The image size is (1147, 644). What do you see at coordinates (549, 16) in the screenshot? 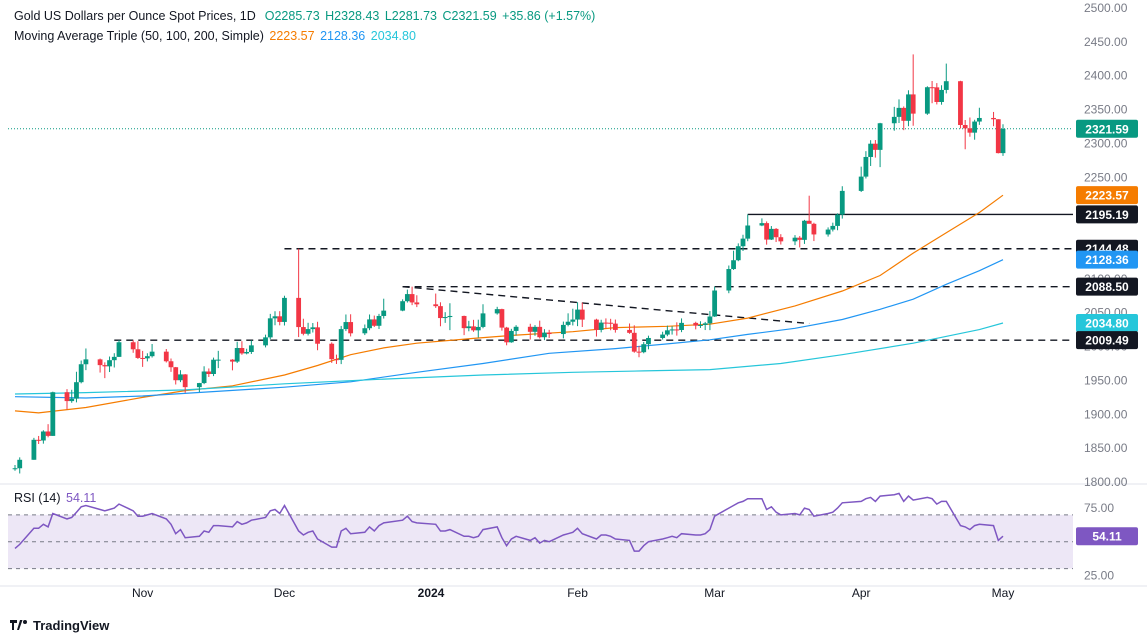
I see `change-value: +35.86 (+1.57%)` at bounding box center [549, 16].